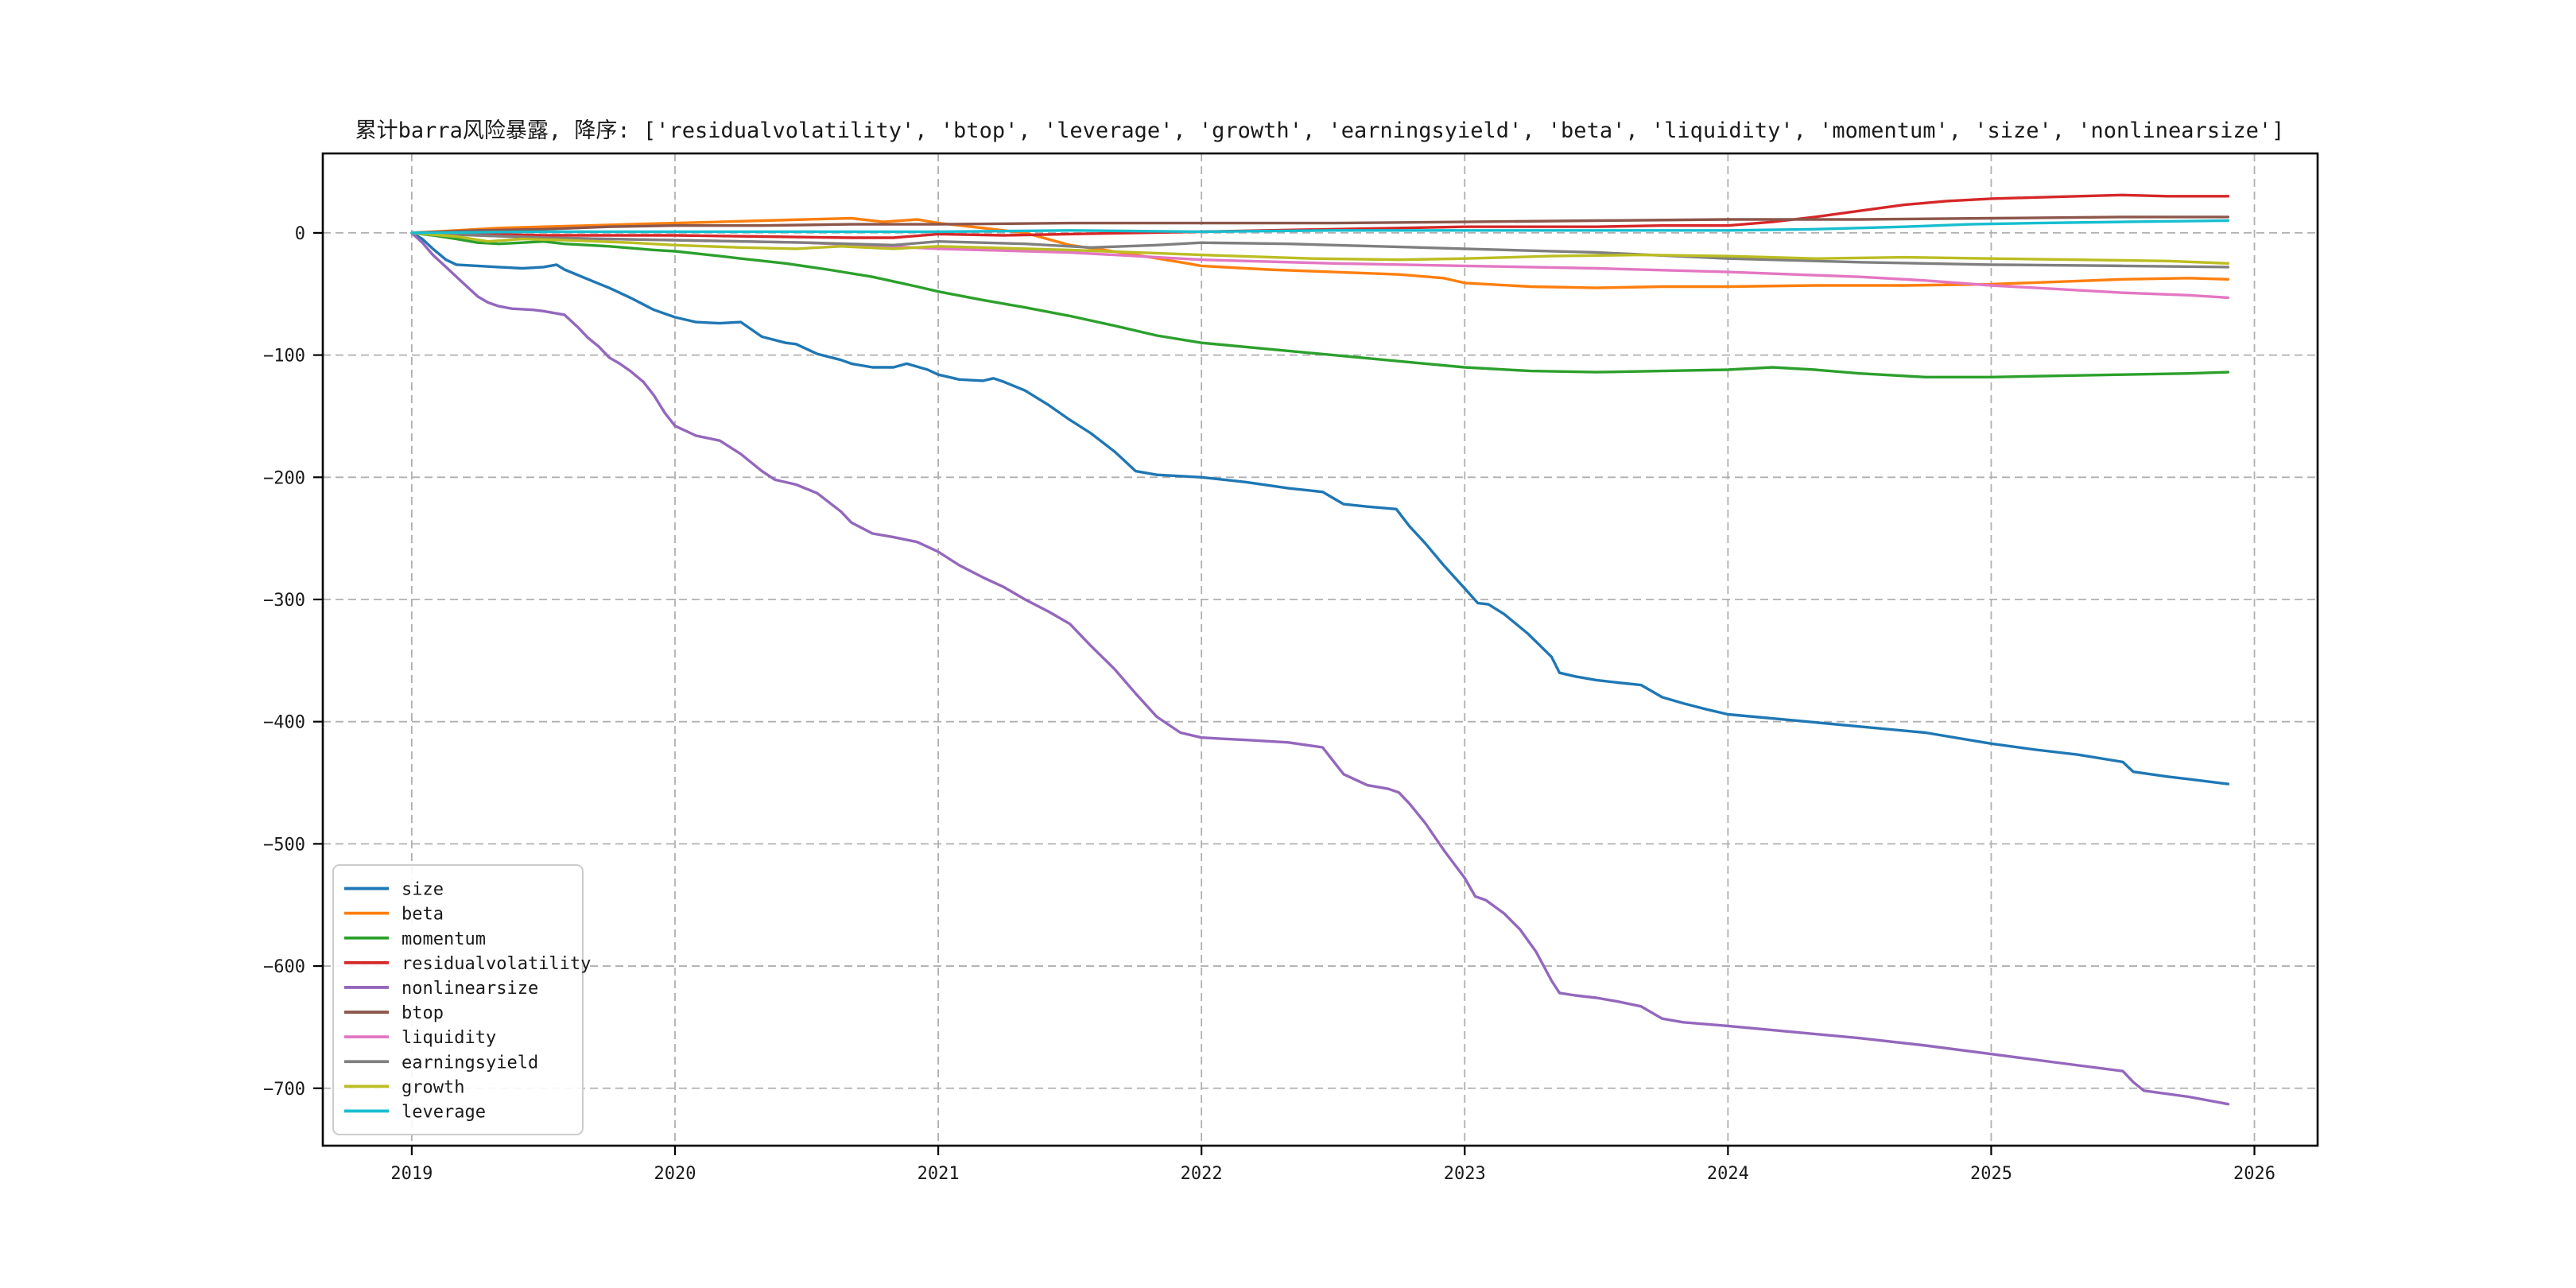  Describe the element at coordinates (412, 1174) in the screenshot. I see `x-tick-label: 2019` at that location.